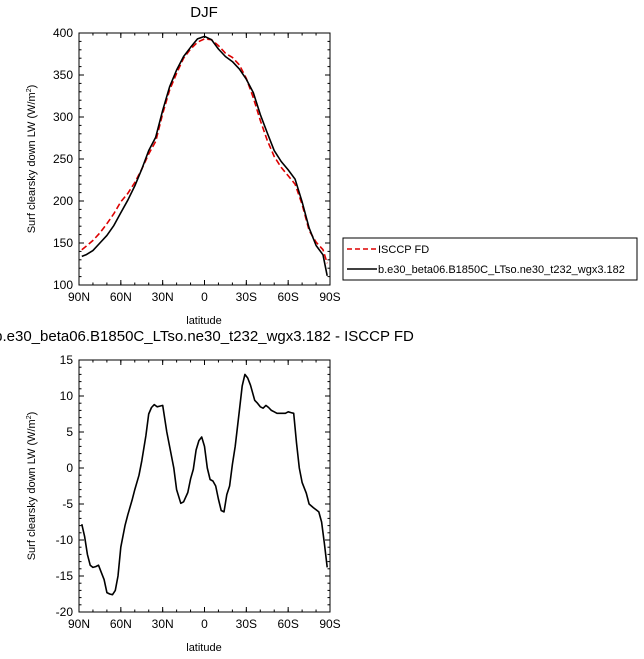 Image resolution: width=644 pixels, height=659 pixels. What do you see at coordinates (246, 624) in the screenshot?
I see `bottom-x-tick-label: 30S` at bounding box center [246, 624].